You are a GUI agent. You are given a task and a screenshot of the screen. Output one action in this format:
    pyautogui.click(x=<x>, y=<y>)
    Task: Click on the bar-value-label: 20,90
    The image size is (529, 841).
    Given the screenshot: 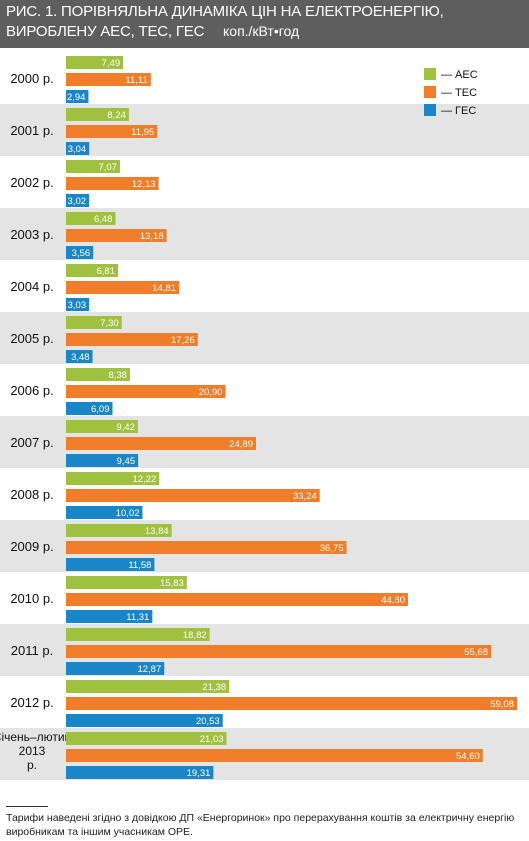 What is the action you would take?
    pyautogui.click(x=211, y=392)
    